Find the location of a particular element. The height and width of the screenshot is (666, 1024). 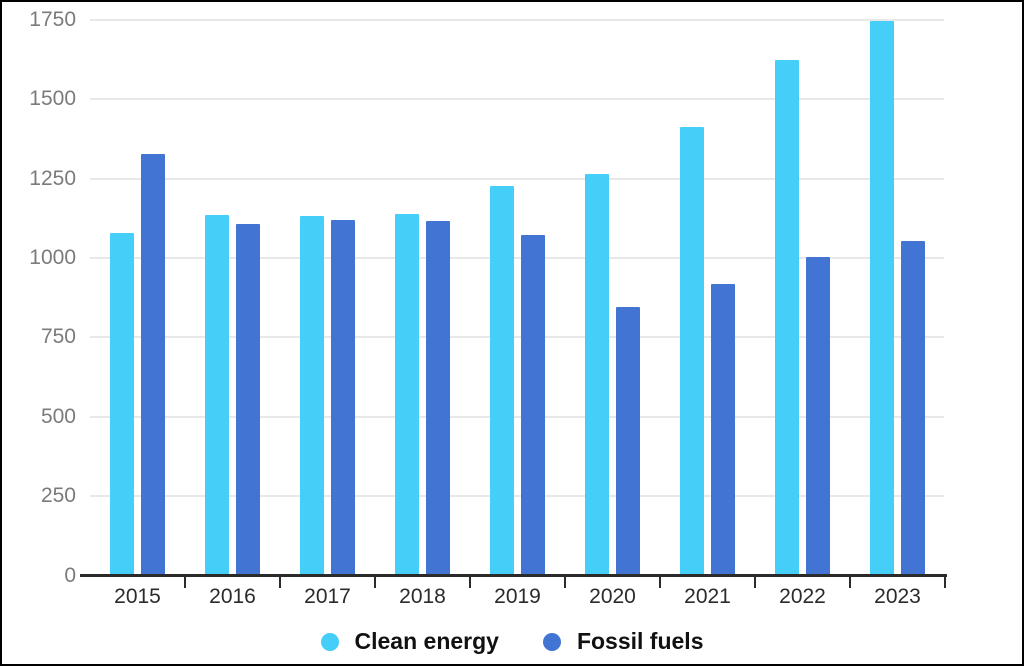

y-axis-tick-label: 750 is located at coordinates (58, 337).